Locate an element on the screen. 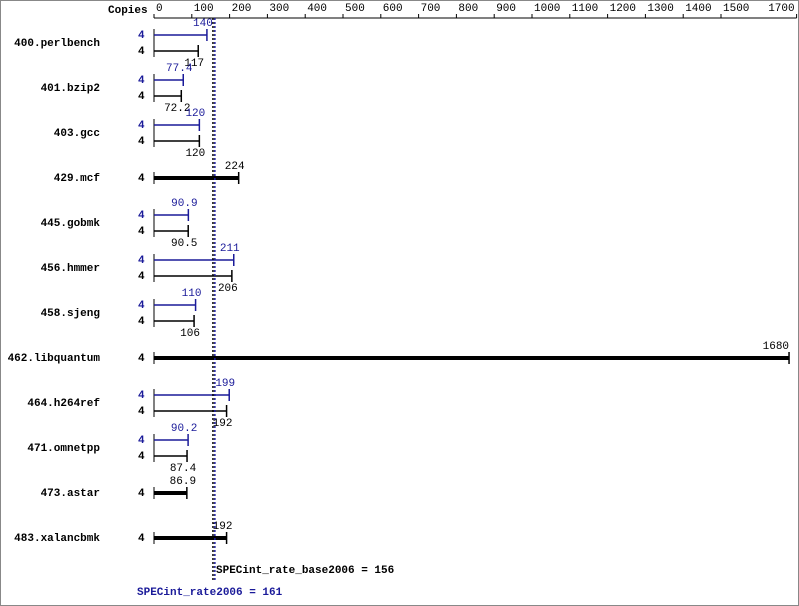 The width and height of the screenshot is (799, 606). category-label: 403.gcc is located at coordinates (77, 134).